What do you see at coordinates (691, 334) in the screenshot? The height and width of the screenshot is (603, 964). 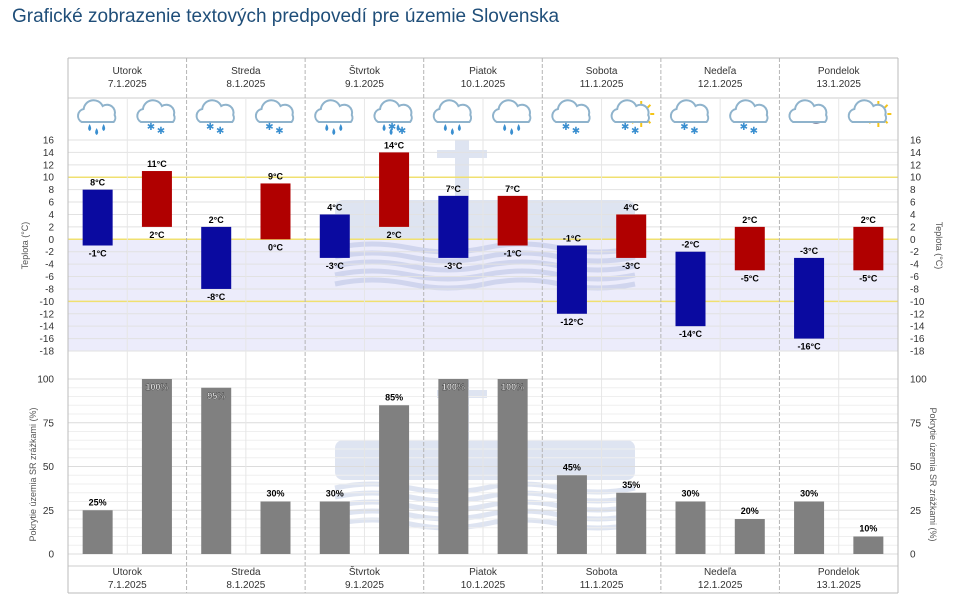 I see `temperature-label-bottom: -14°C` at bounding box center [691, 334].